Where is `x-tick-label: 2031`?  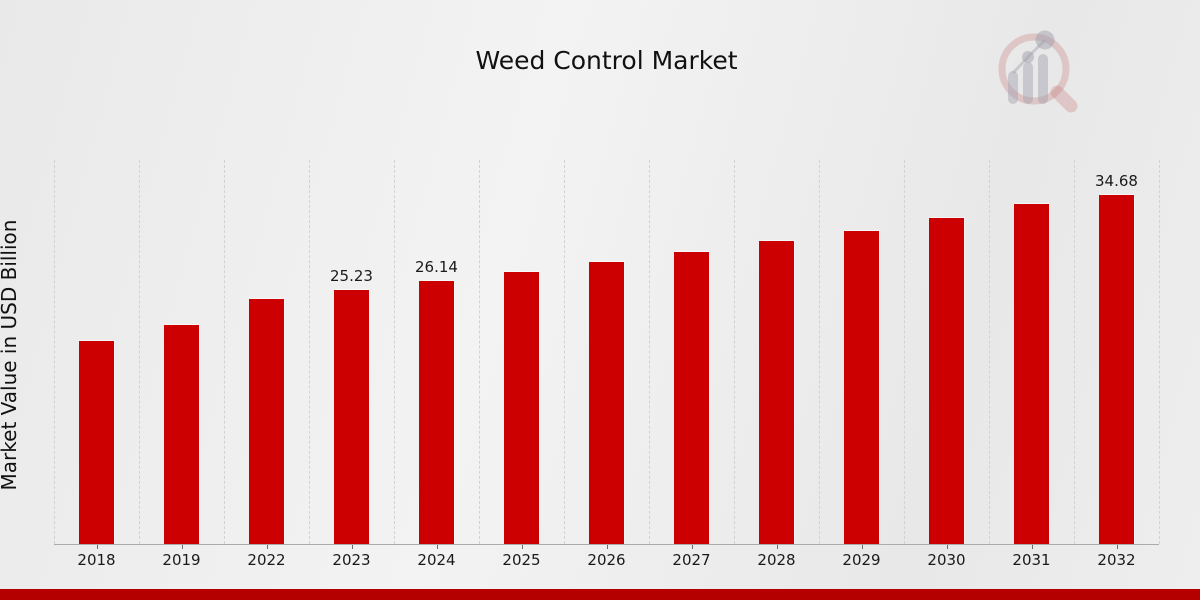 x-tick-label: 2031 is located at coordinates (1031, 560).